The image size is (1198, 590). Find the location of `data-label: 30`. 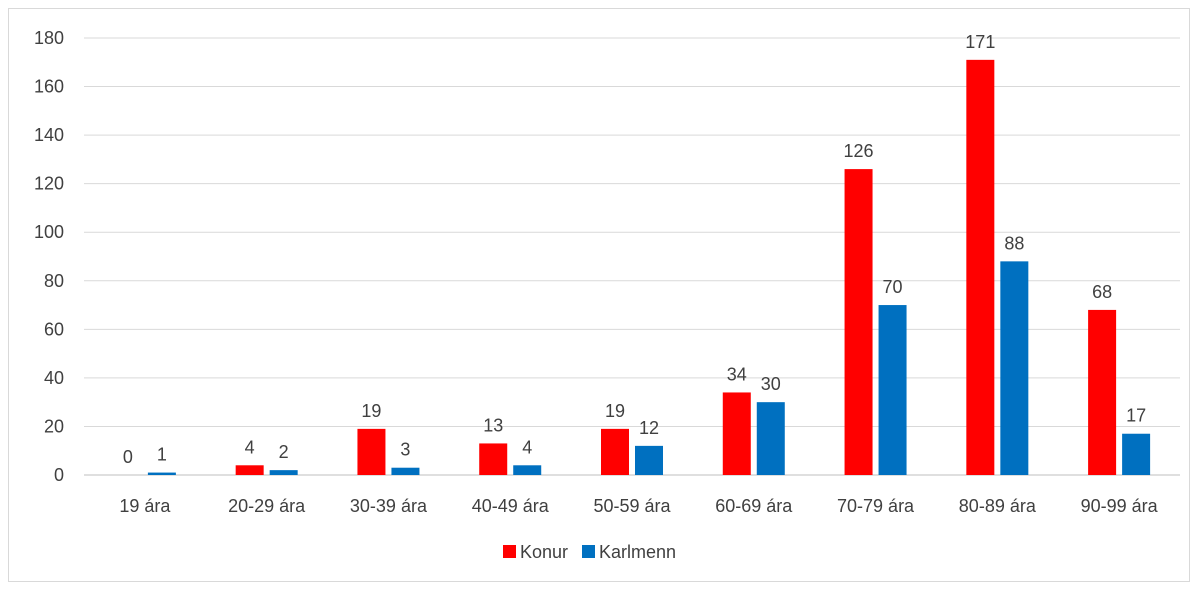

data-label: 30 is located at coordinates (771, 384).